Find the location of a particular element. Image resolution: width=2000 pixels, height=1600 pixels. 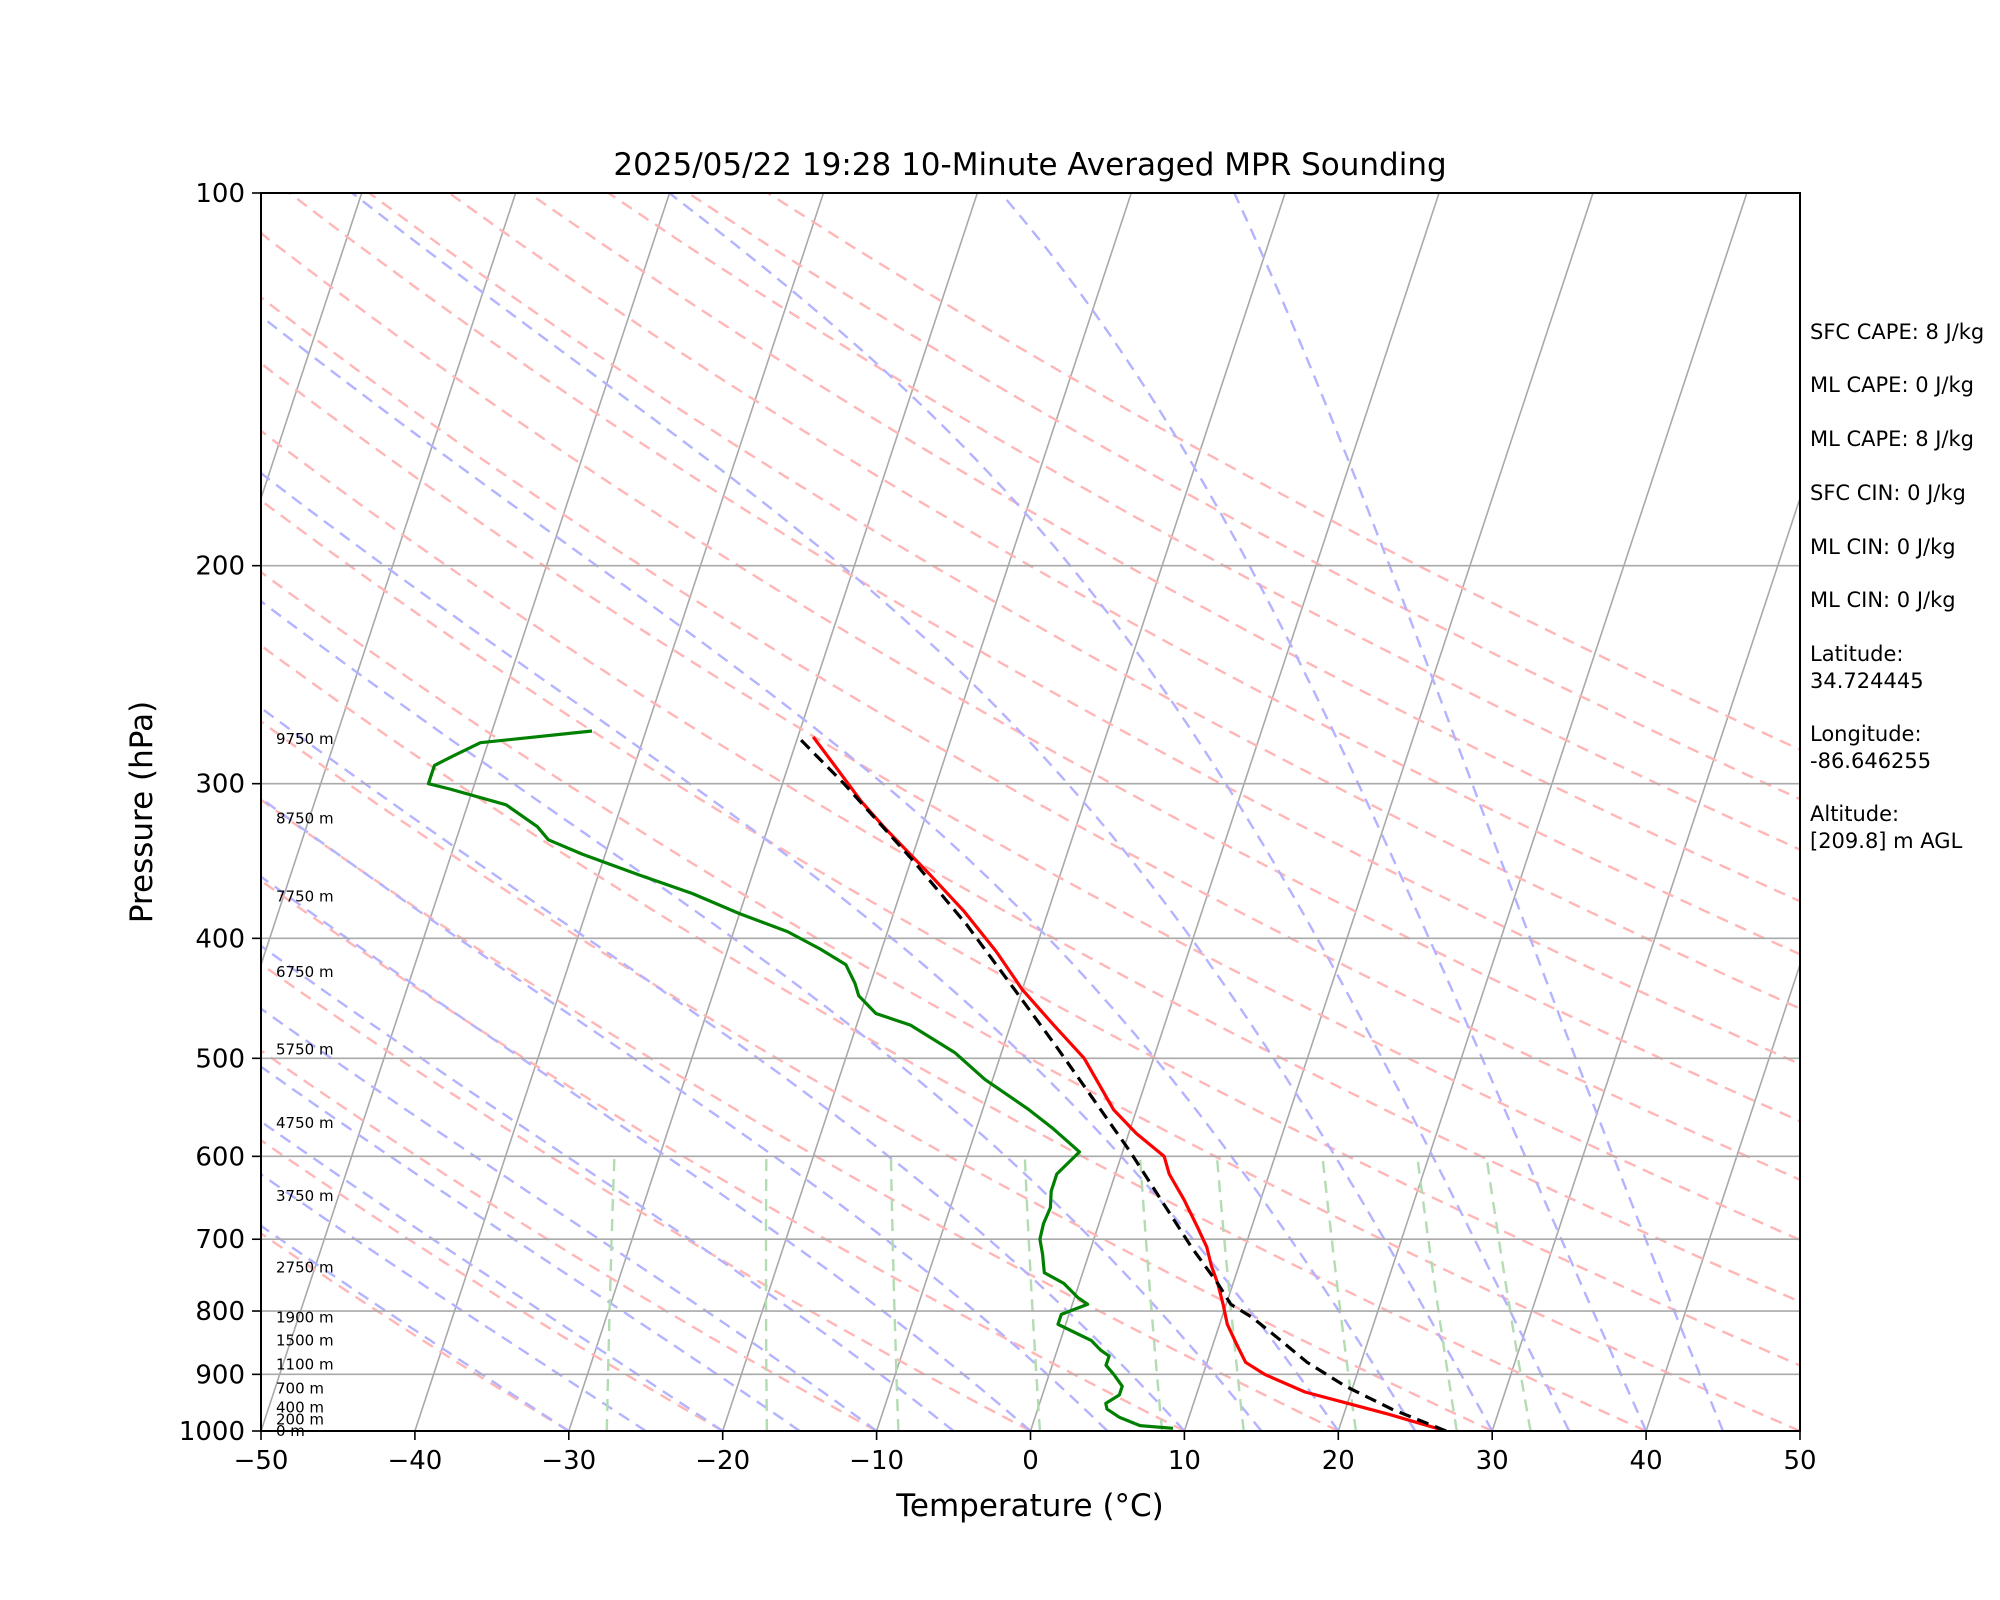

altitude-value: [209.8] m AGL is located at coordinates (1886, 841).